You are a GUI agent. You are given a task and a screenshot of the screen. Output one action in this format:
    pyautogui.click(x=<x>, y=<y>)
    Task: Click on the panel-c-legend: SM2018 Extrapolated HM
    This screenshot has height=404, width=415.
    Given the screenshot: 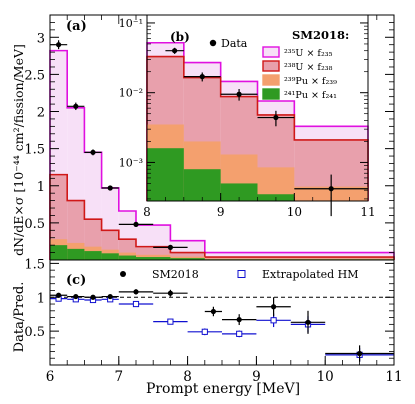 What is the action you would take?
    pyautogui.click(x=239, y=274)
    